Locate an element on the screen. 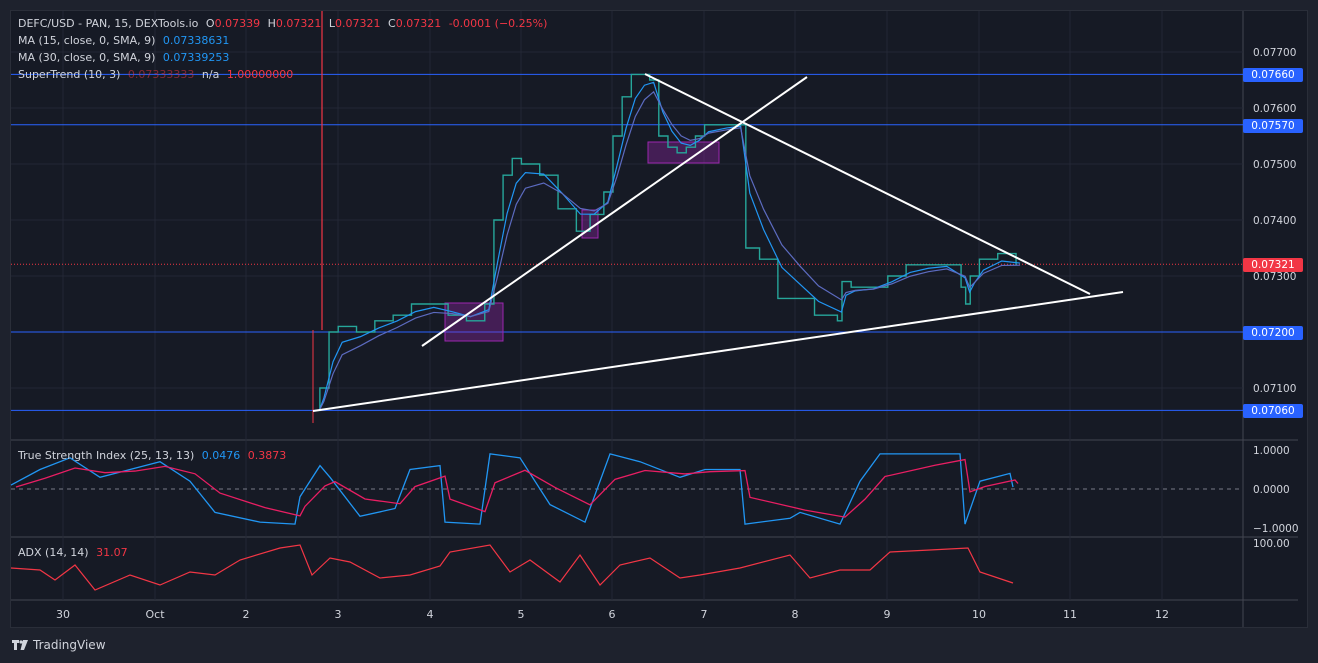 This screenshot has height=663, width=1318. tsi-line is located at coordinates (512, 489).